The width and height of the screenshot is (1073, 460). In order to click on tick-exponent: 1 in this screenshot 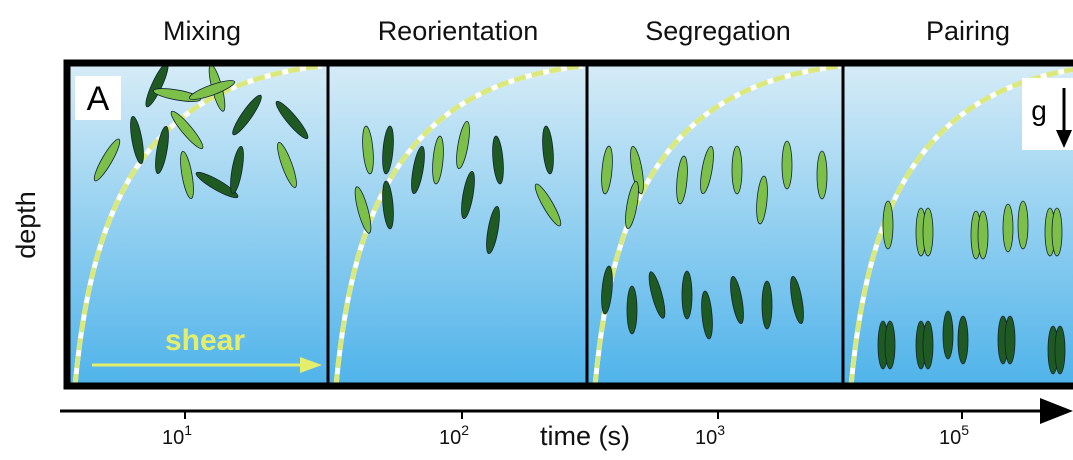, I will do `click(188, 430)`.